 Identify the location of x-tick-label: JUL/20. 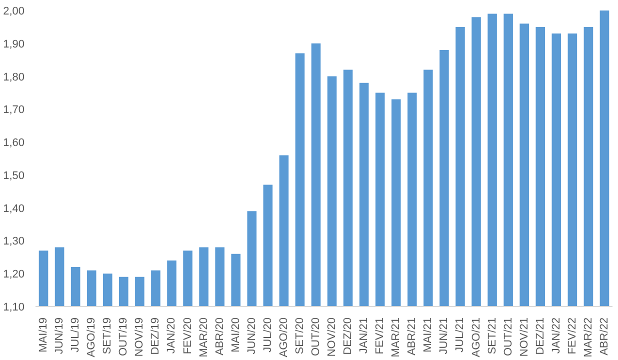
(268, 334).